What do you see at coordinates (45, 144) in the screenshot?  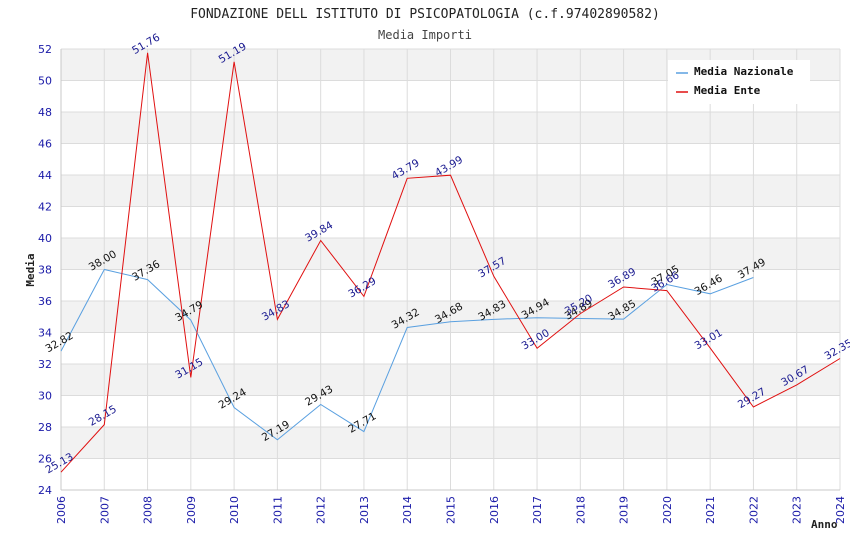 I see `y-tick-label: 46` at bounding box center [45, 144].